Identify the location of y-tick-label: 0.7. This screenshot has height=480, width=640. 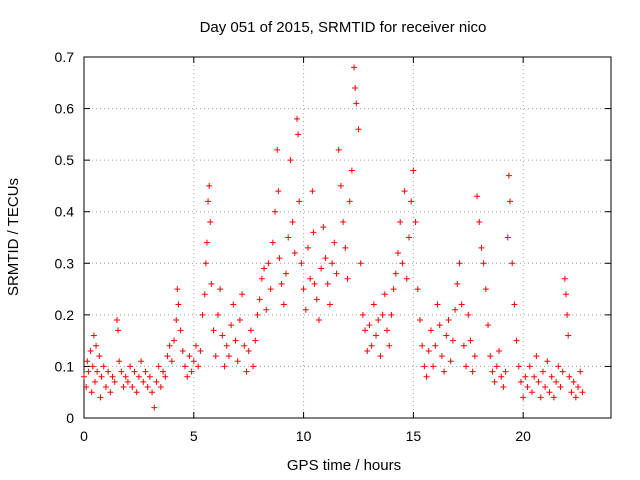
(65, 57).